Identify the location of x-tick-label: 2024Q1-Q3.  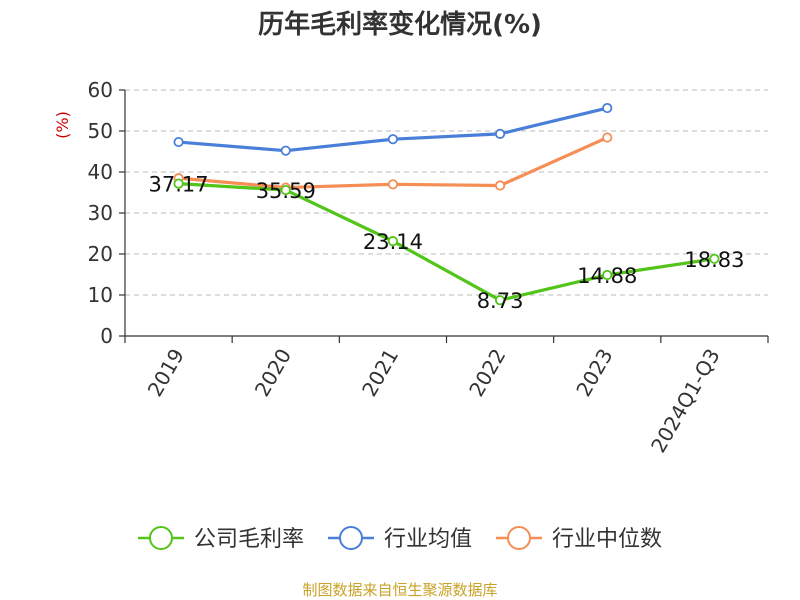
(685, 401).